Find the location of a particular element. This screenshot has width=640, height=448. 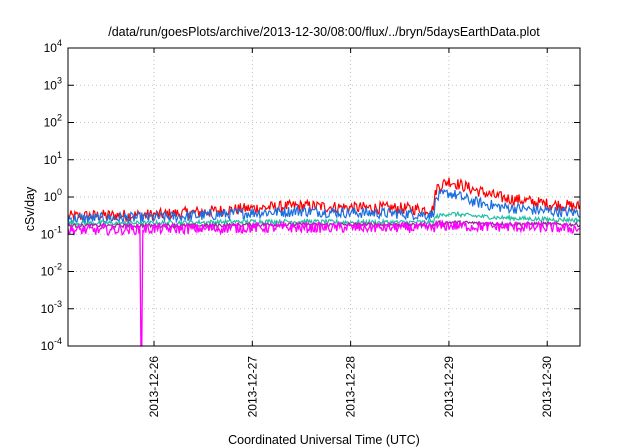

y-tick-label: 10² is located at coordinates (53, 121).